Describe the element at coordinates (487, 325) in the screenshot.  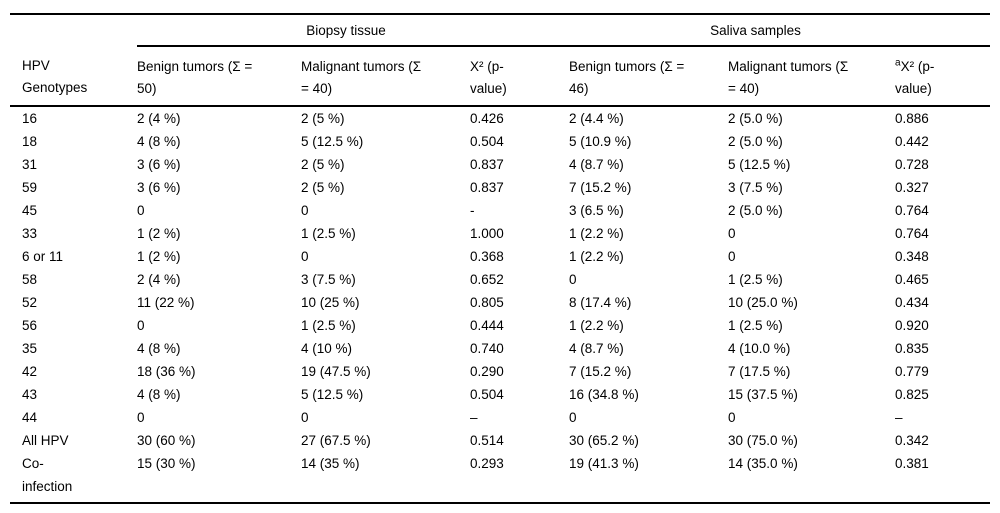
I see `value-cell: 0.444` at that location.